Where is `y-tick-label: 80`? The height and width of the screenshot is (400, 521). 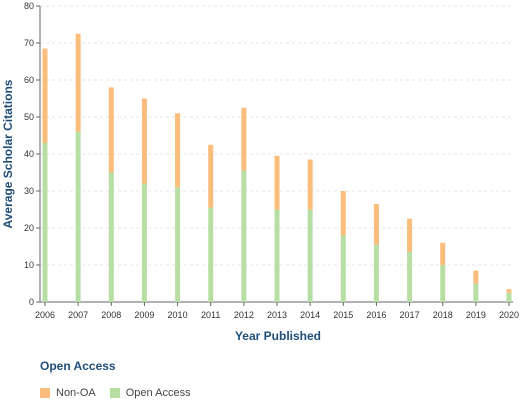
y-tick-label: 80 is located at coordinates (29, 6).